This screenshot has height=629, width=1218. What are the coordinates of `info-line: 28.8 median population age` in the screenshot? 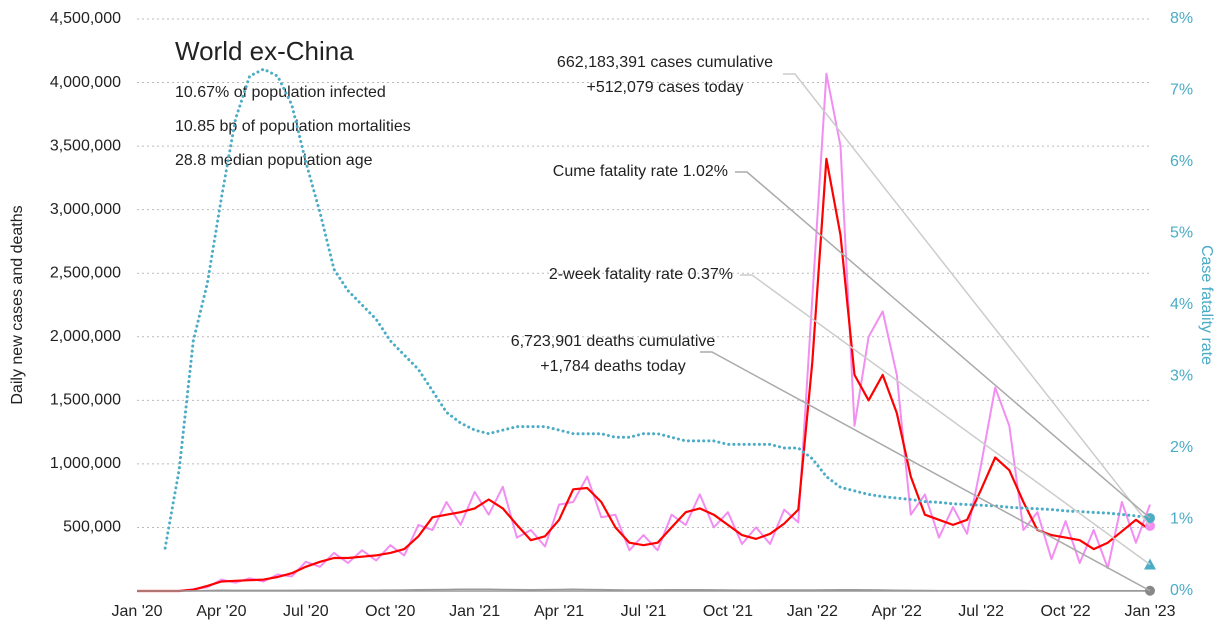 It's located at (274, 160).